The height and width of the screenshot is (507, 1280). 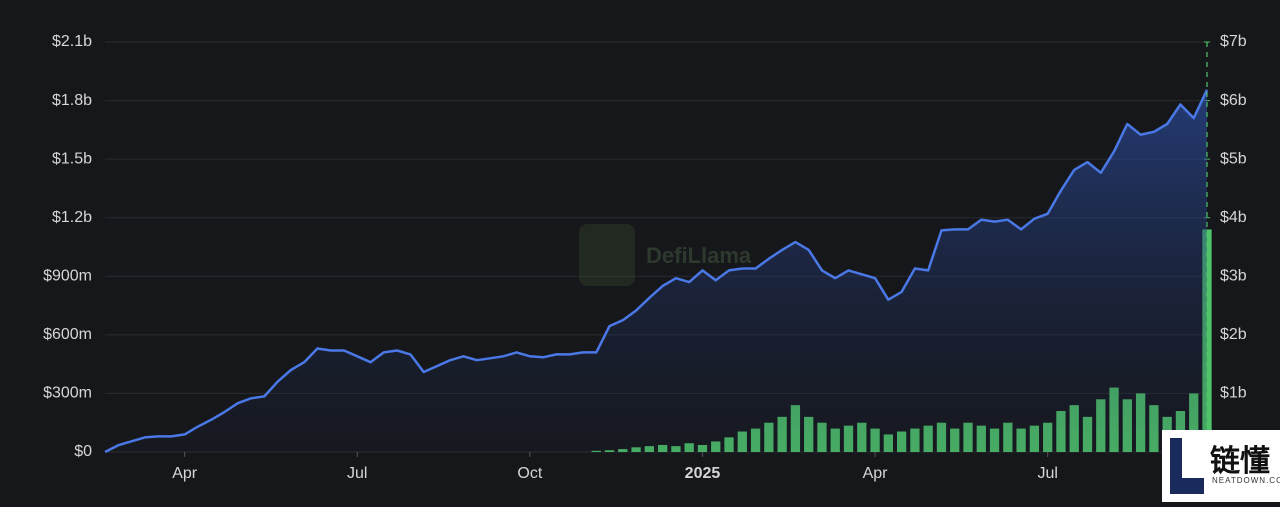 What do you see at coordinates (83, 451) in the screenshot?
I see `y-tick-label: $0` at bounding box center [83, 451].